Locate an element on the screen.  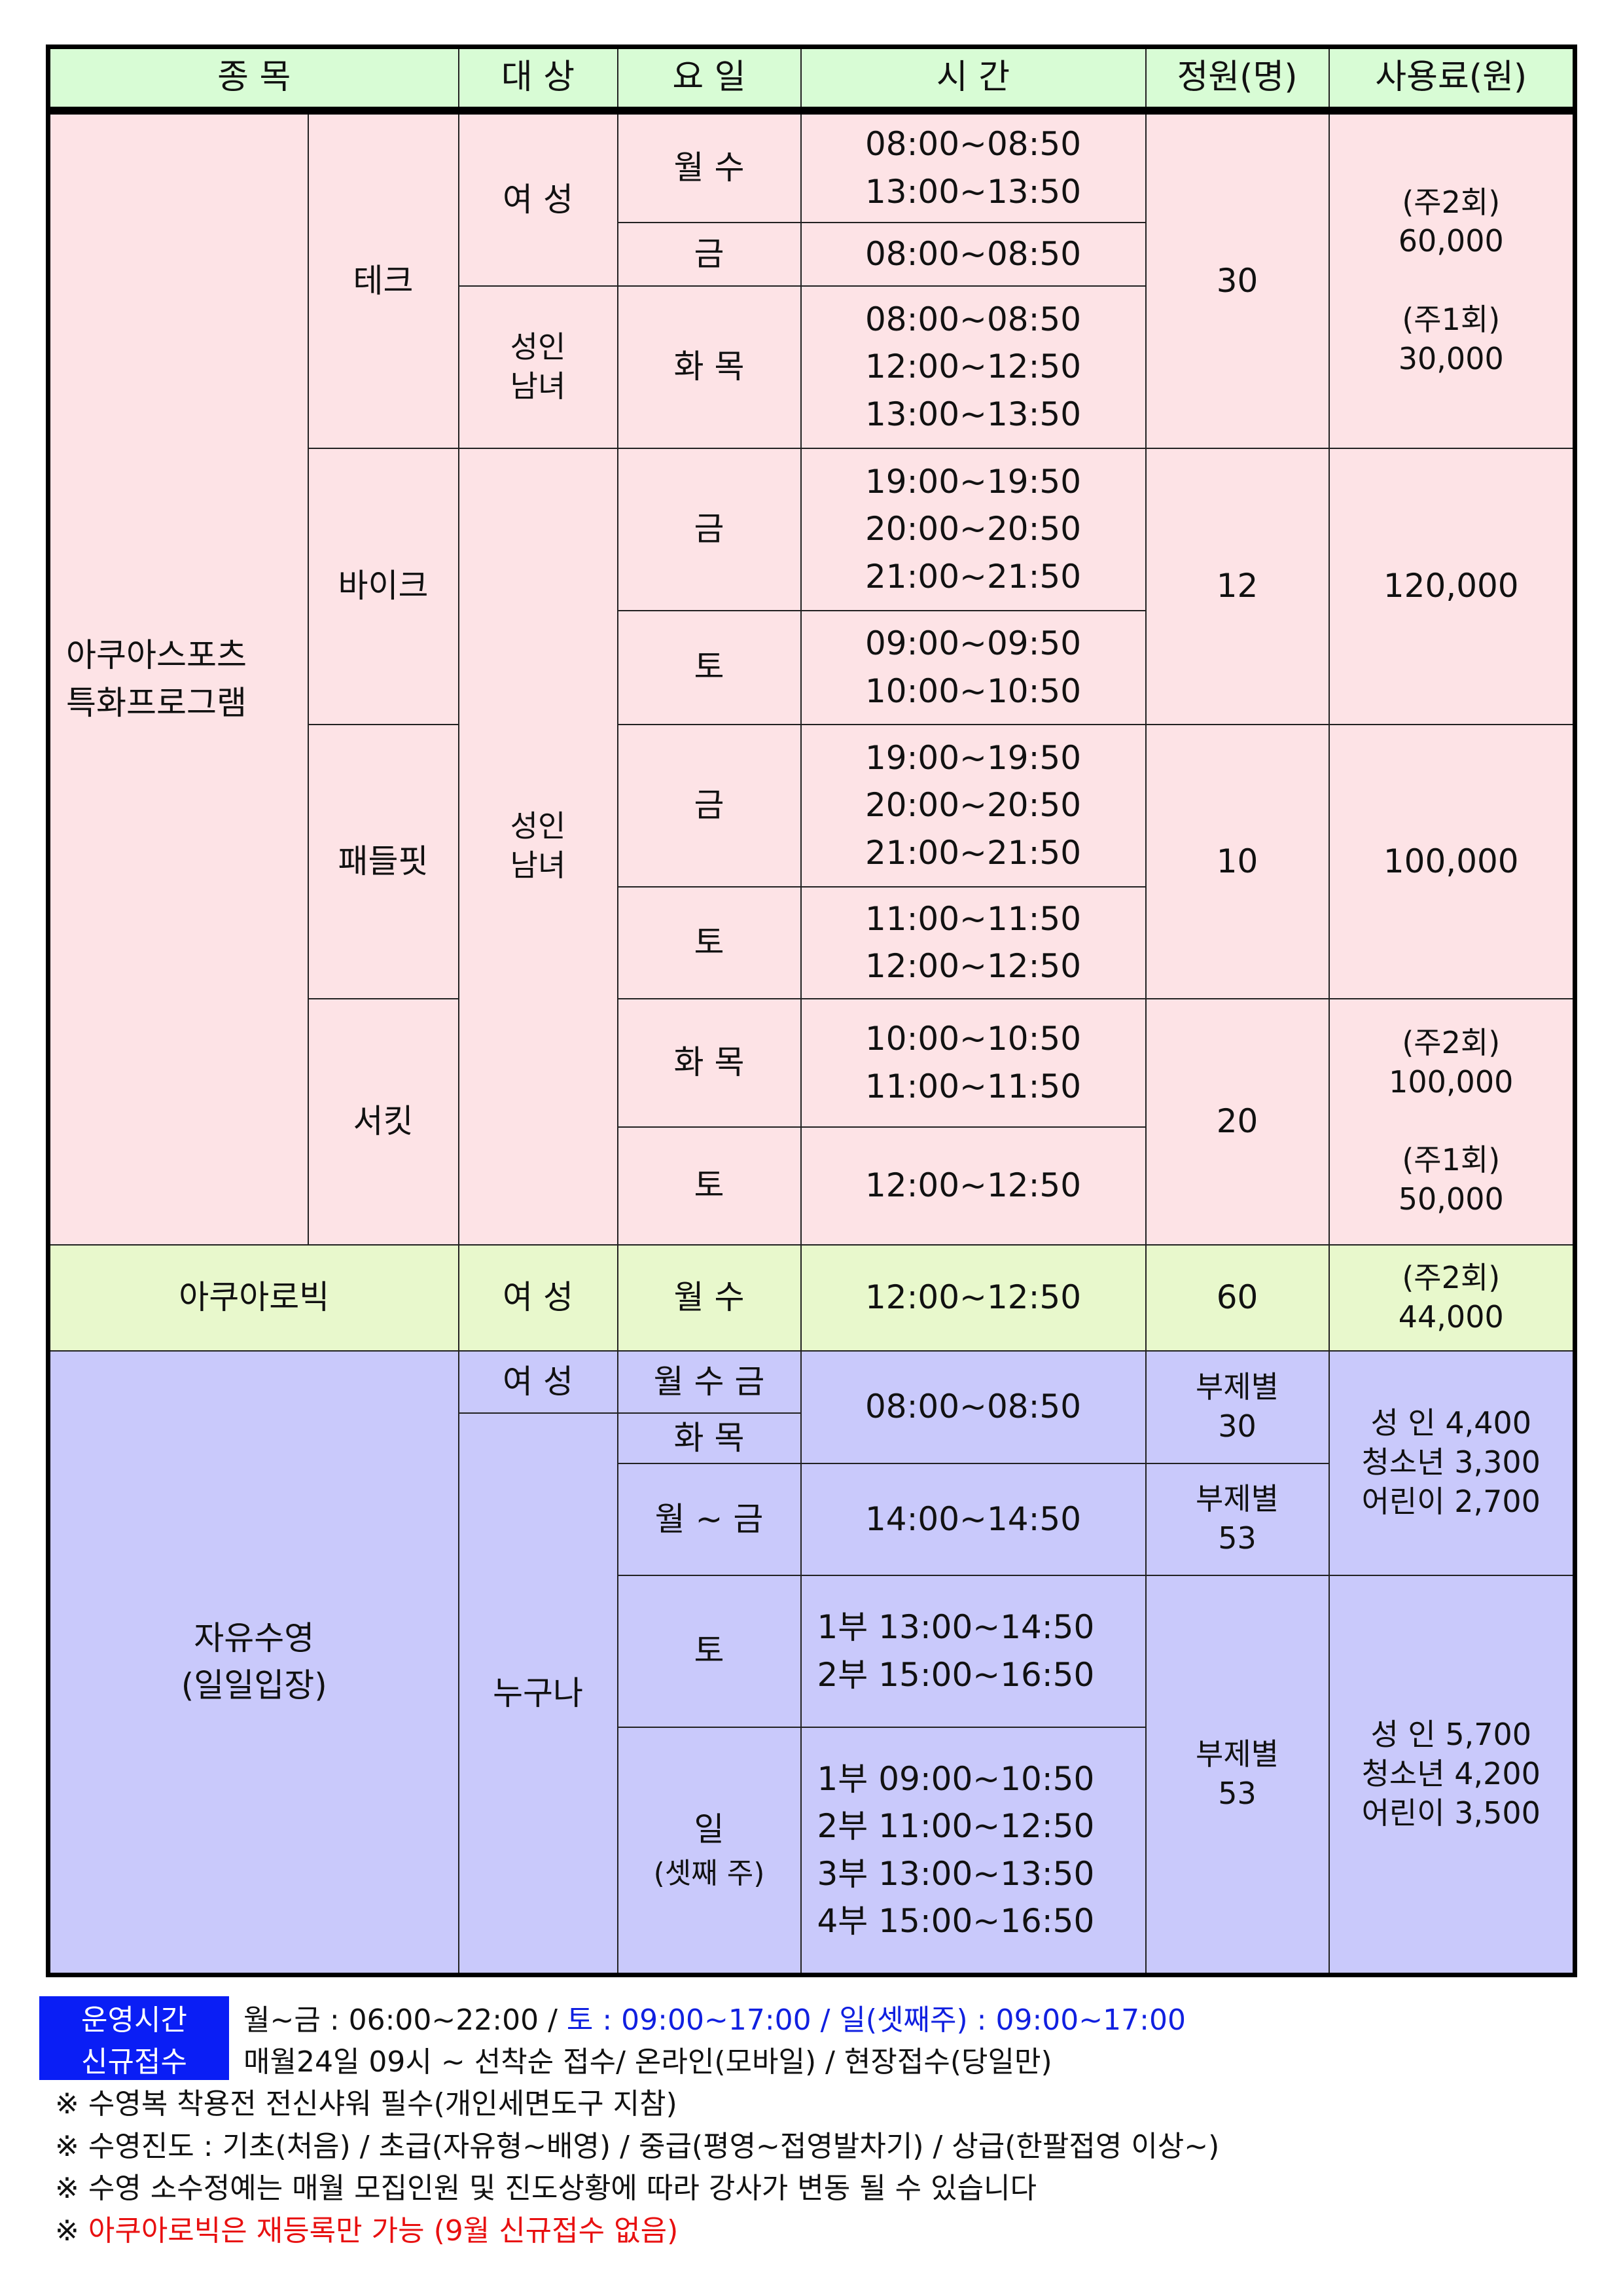
sunday-note: (셋째 주) is located at coordinates (709, 1874).